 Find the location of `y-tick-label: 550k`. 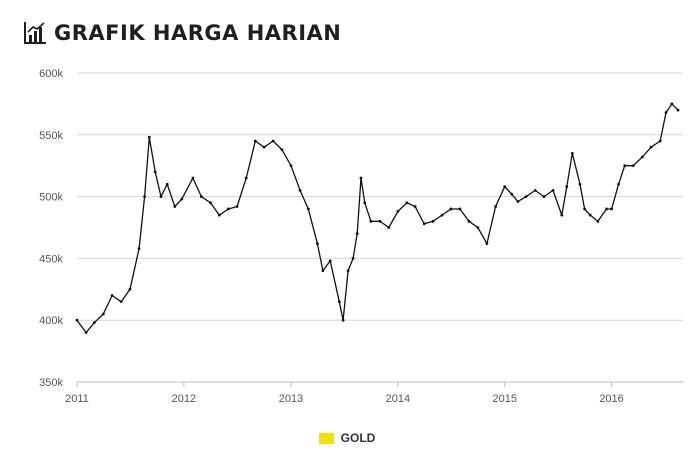

y-tick-label: 550k is located at coordinates (51, 136).